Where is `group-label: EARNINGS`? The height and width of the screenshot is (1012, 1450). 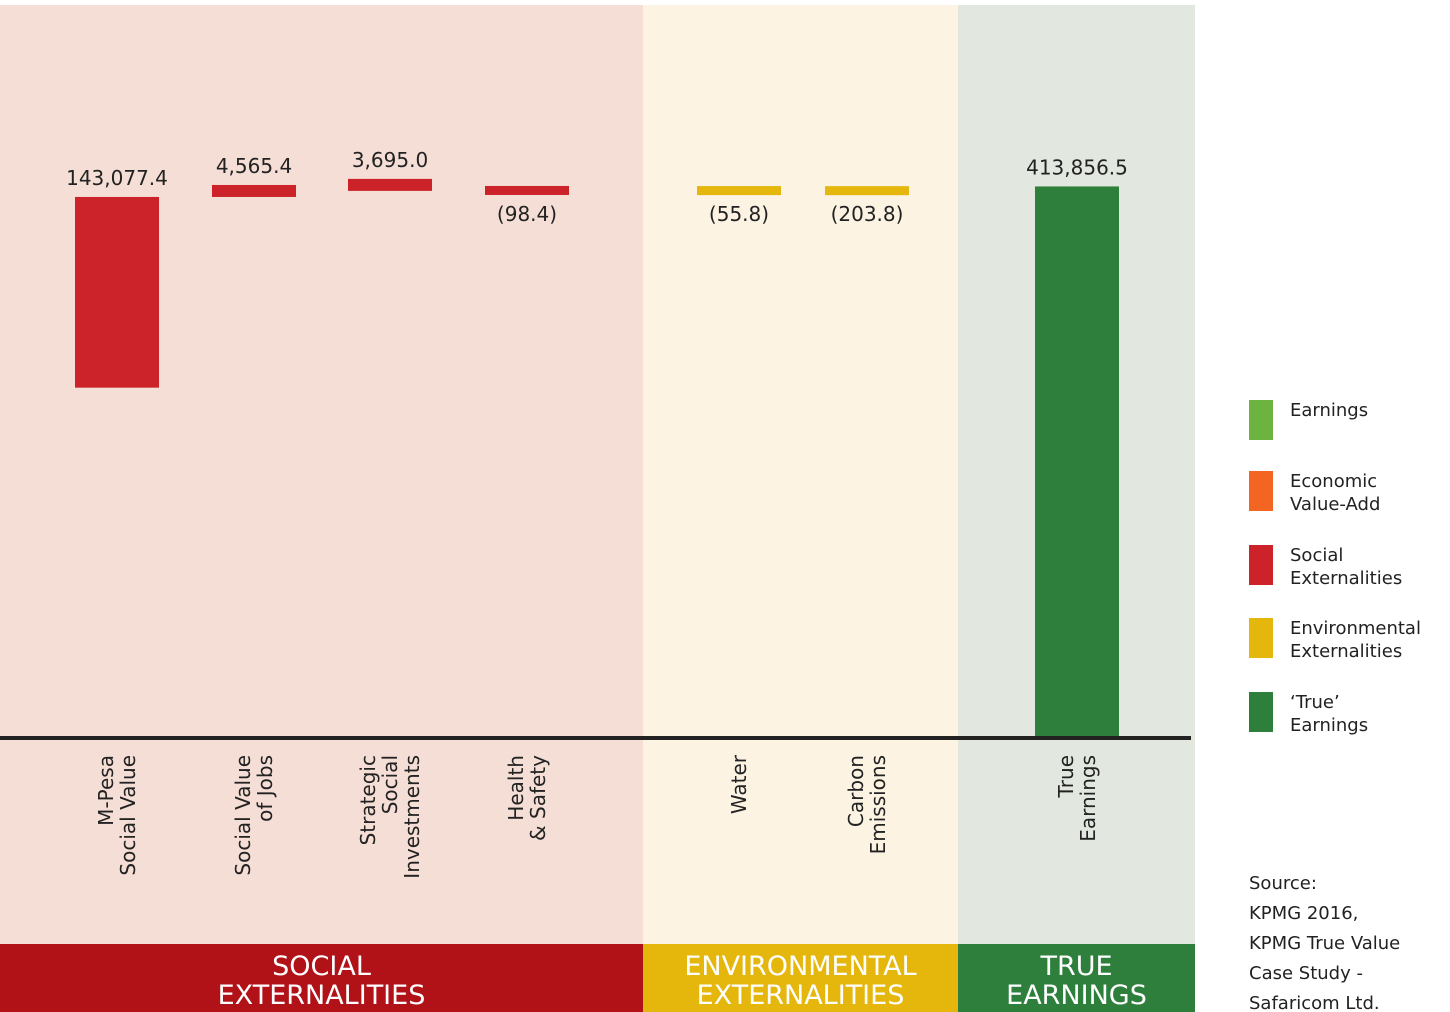
group-label: EARNINGS is located at coordinates (1076, 995).